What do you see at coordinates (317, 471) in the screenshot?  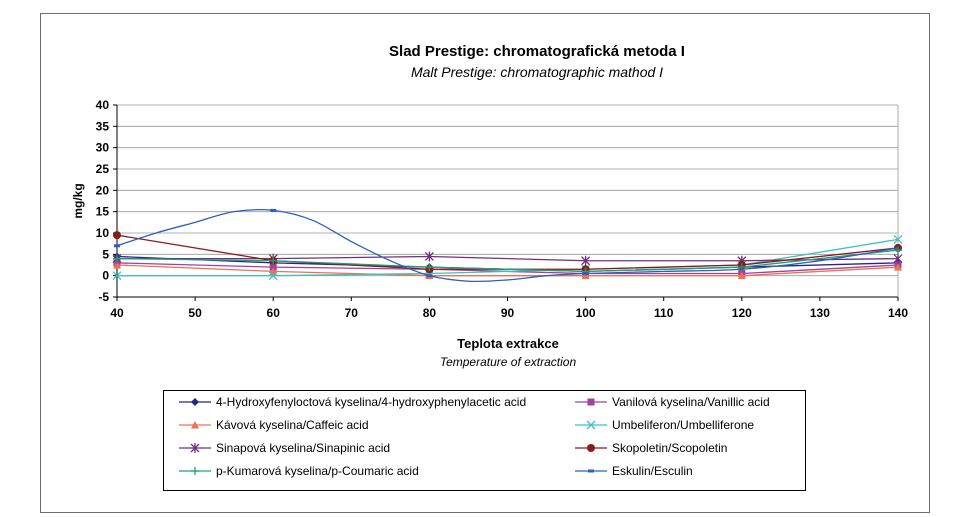 I see `legend-label: p-Kumarová kyselina/p-Coumaric acid` at bounding box center [317, 471].